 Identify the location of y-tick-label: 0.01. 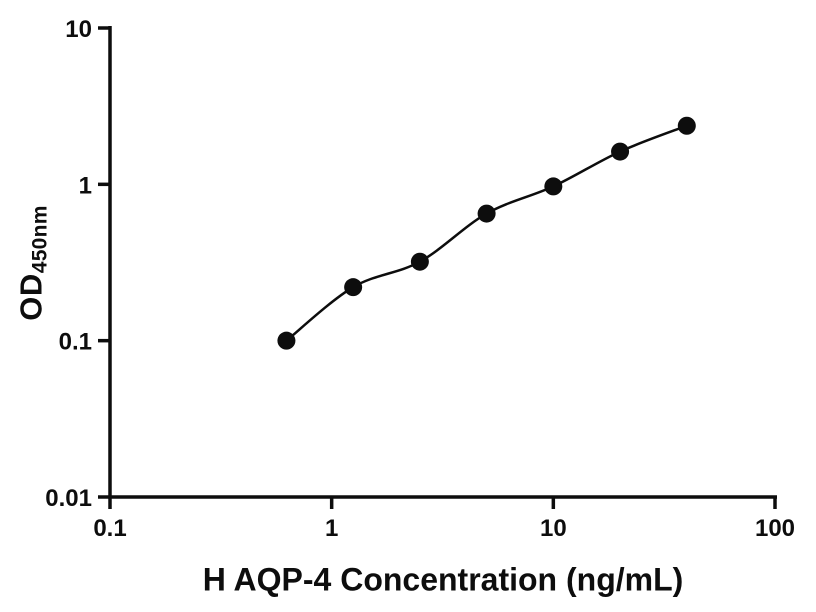
(68, 498).